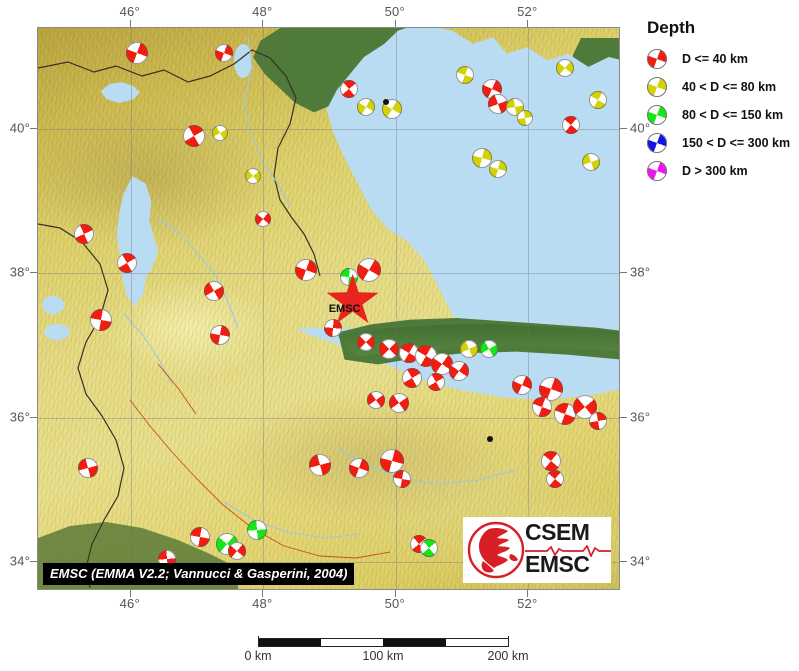 Image resolution: width=799 pixels, height=671 pixels. Describe the element at coordinates (243, 61) in the screenshot. I see `lake-small-north` at that location.